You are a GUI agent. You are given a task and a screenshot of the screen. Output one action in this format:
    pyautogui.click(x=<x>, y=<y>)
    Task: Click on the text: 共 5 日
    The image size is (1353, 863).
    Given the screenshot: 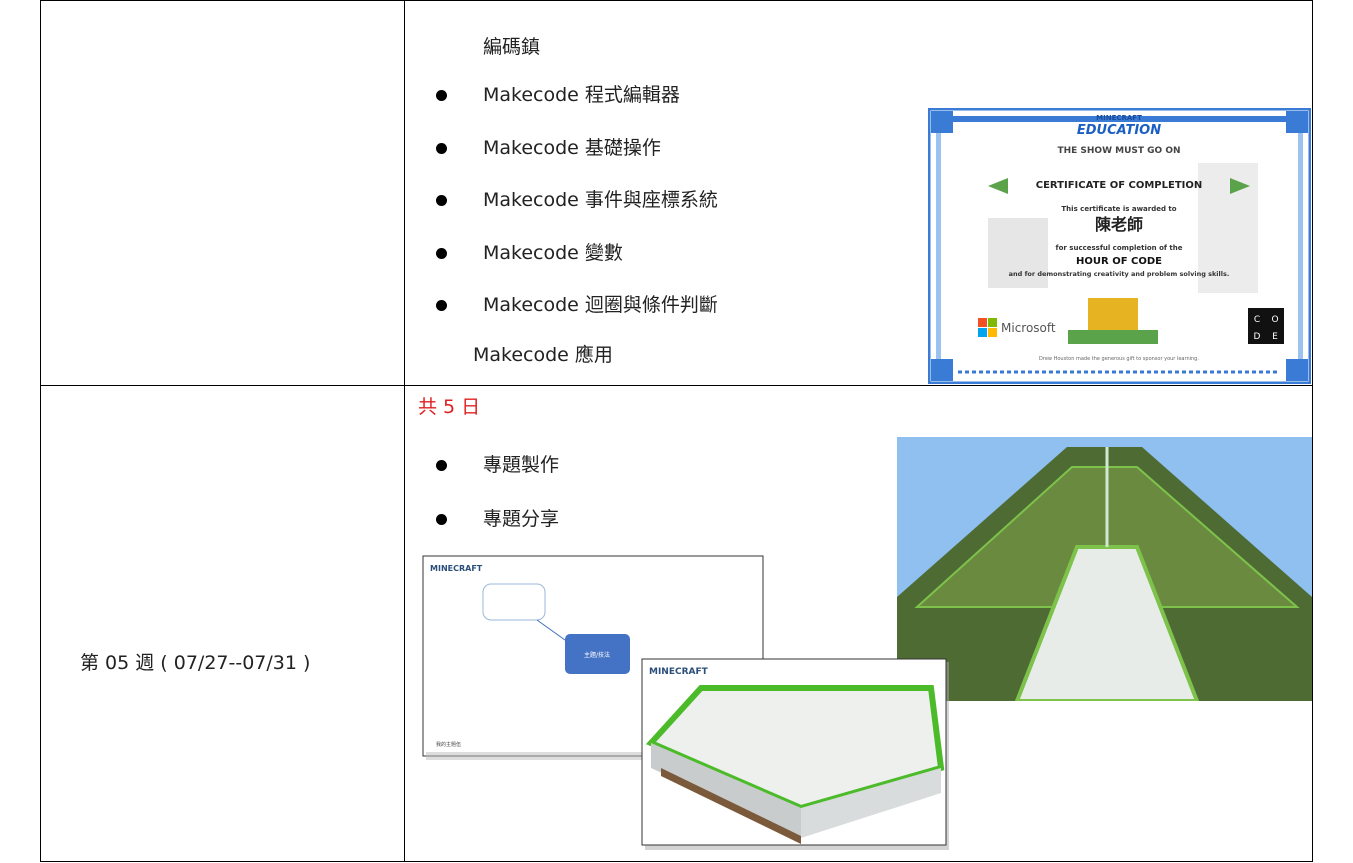 What is the action you would take?
    pyautogui.click(x=449, y=407)
    